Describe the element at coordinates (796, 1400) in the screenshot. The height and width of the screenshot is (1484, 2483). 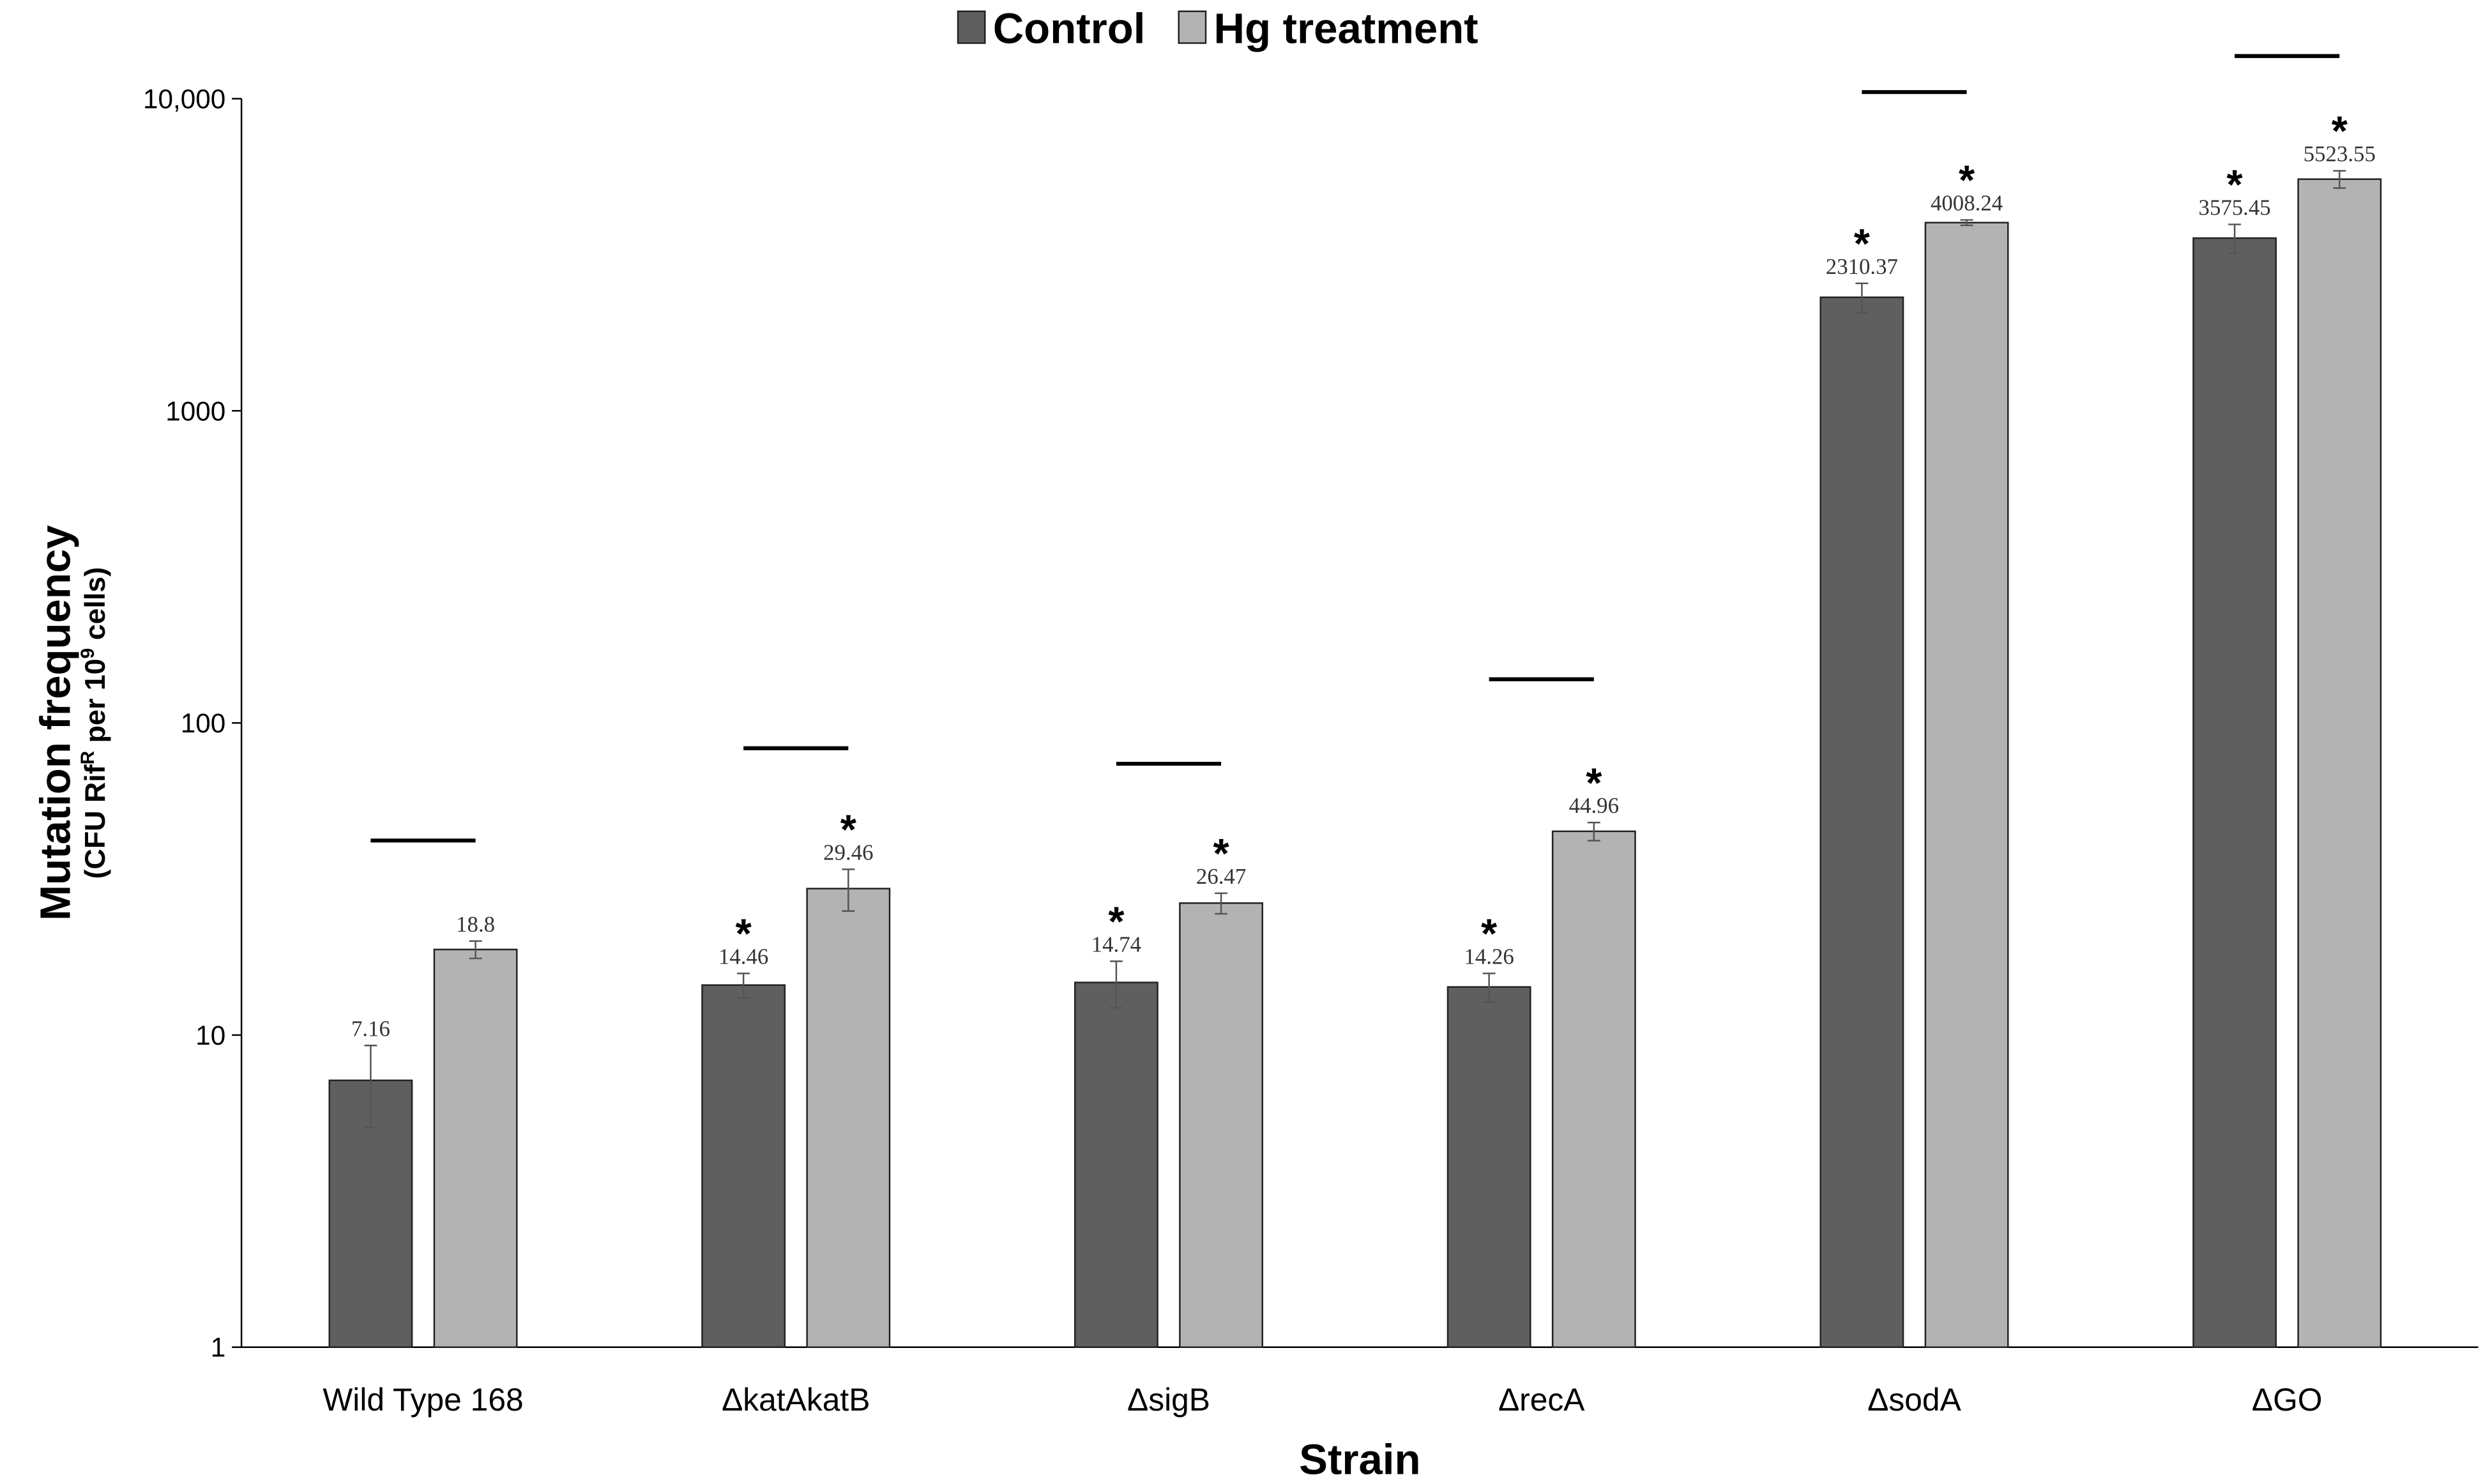
I see `x-tick-label: ΔkatAkatB` at that location.